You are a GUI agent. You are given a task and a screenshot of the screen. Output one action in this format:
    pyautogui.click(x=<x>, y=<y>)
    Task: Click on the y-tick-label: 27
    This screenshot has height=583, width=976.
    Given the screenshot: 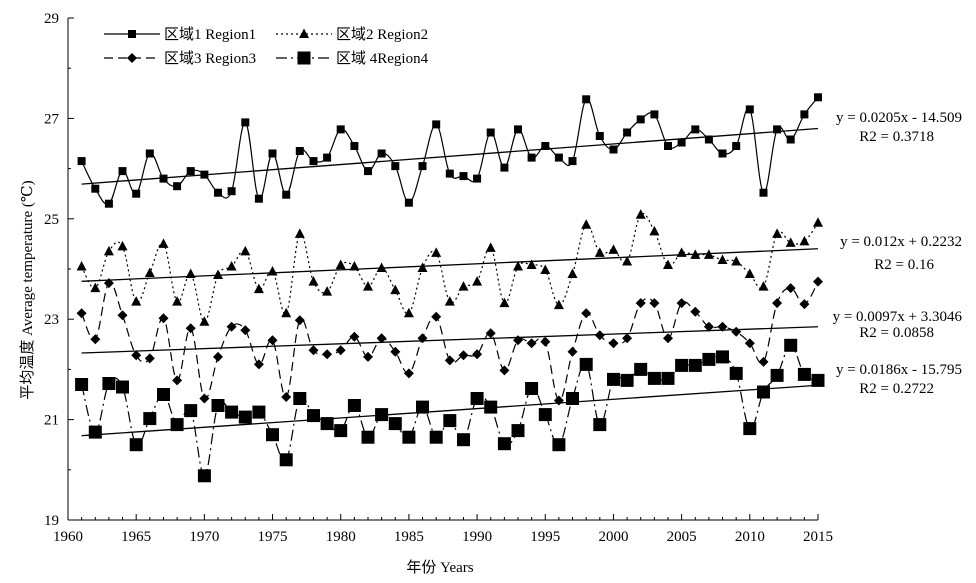 What is the action you would take?
    pyautogui.click(x=52, y=119)
    